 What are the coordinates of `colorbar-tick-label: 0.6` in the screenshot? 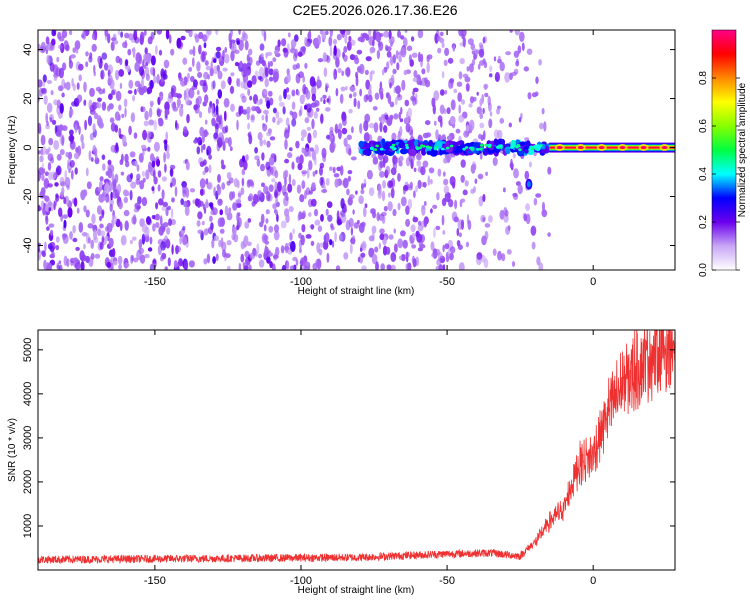 It's located at (703, 126).